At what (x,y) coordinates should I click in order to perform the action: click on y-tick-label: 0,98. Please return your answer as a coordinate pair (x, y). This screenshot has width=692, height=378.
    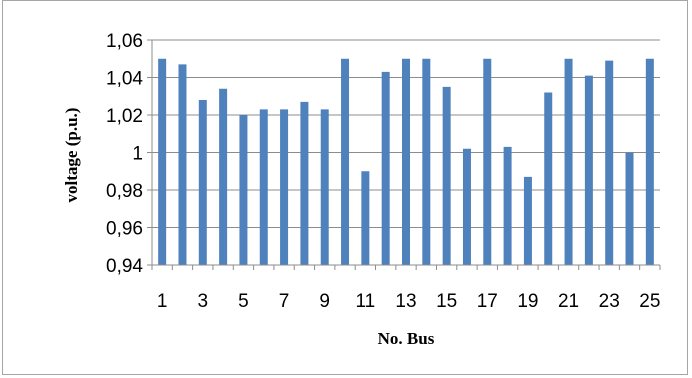
    Looking at the image, I should click on (124, 191).